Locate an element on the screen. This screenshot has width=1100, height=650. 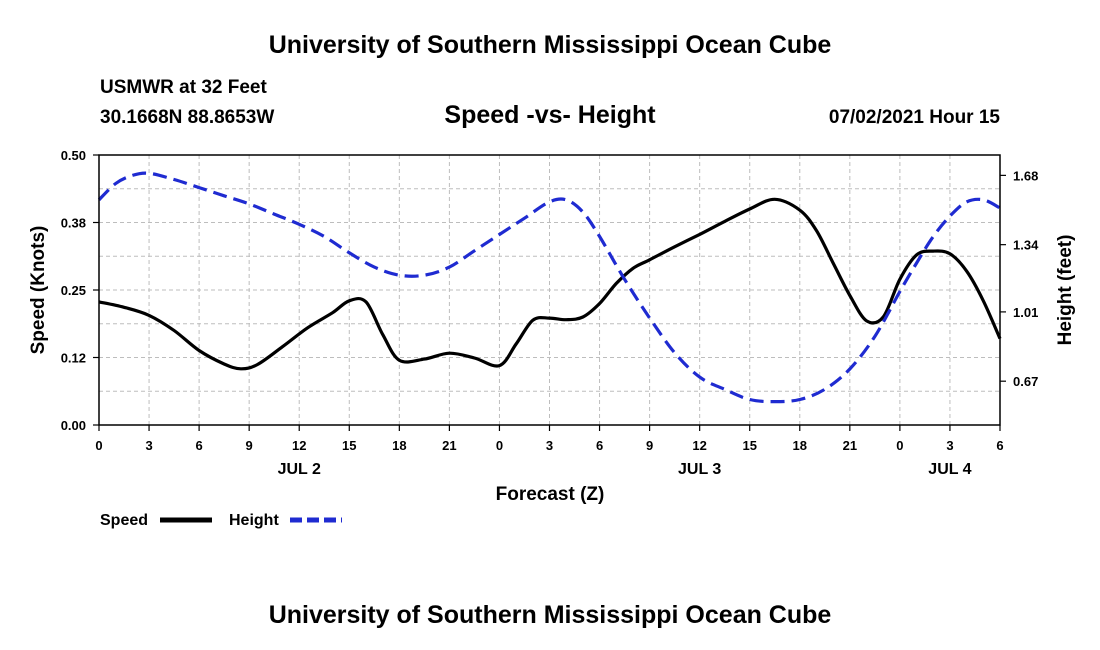
location-label: 30.1668N 88.8653W is located at coordinates (187, 117).